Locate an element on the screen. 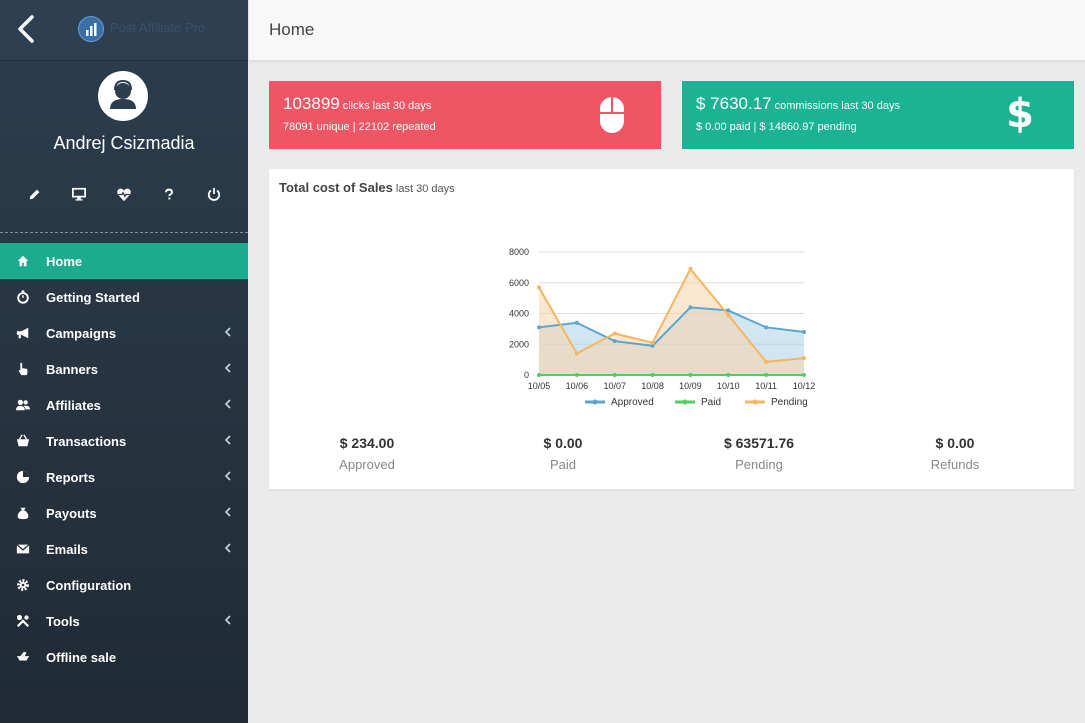 The height and width of the screenshot is (723, 1085). sidebar-item-transactions: Transactions is located at coordinates (124, 441).